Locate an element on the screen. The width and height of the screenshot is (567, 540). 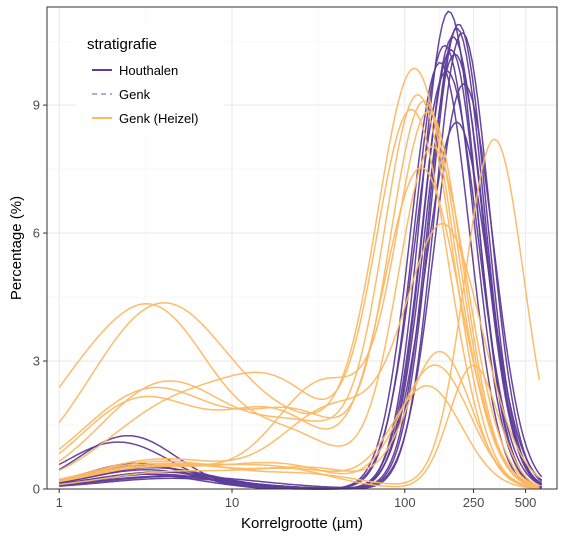
legend-background is located at coordinates (150, 79).